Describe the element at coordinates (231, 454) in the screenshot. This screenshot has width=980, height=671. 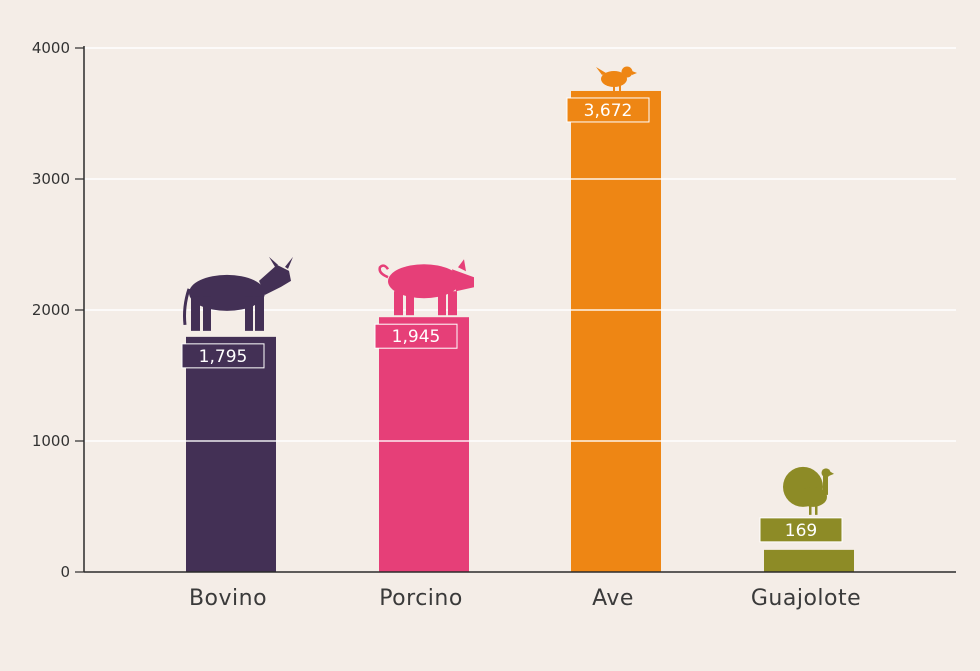
I see `bar-bovino` at that location.